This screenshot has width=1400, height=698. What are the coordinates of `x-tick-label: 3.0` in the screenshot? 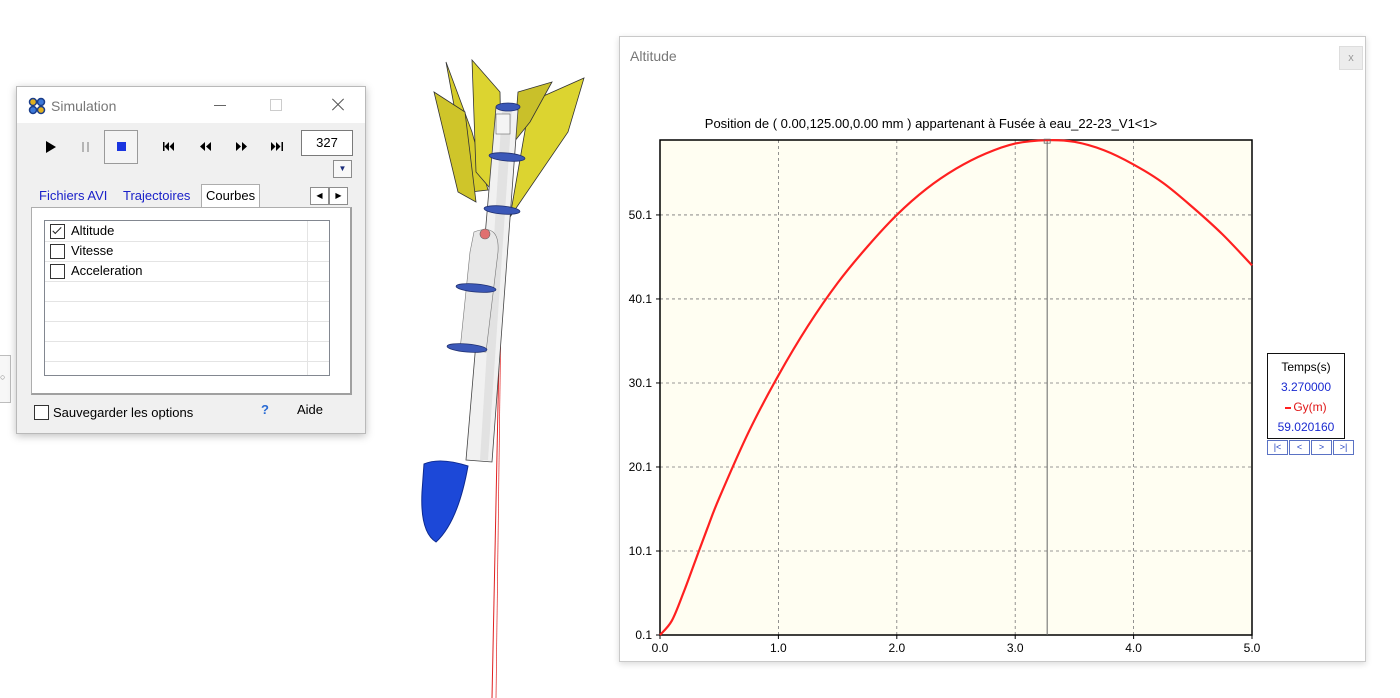 It's located at (1015, 648).